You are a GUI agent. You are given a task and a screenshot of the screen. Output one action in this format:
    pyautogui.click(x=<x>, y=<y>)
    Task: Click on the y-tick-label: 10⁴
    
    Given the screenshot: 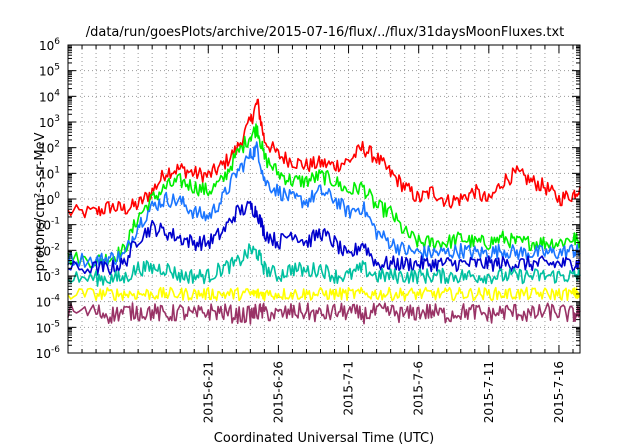 What is the action you would take?
    pyautogui.click(x=49, y=96)
    